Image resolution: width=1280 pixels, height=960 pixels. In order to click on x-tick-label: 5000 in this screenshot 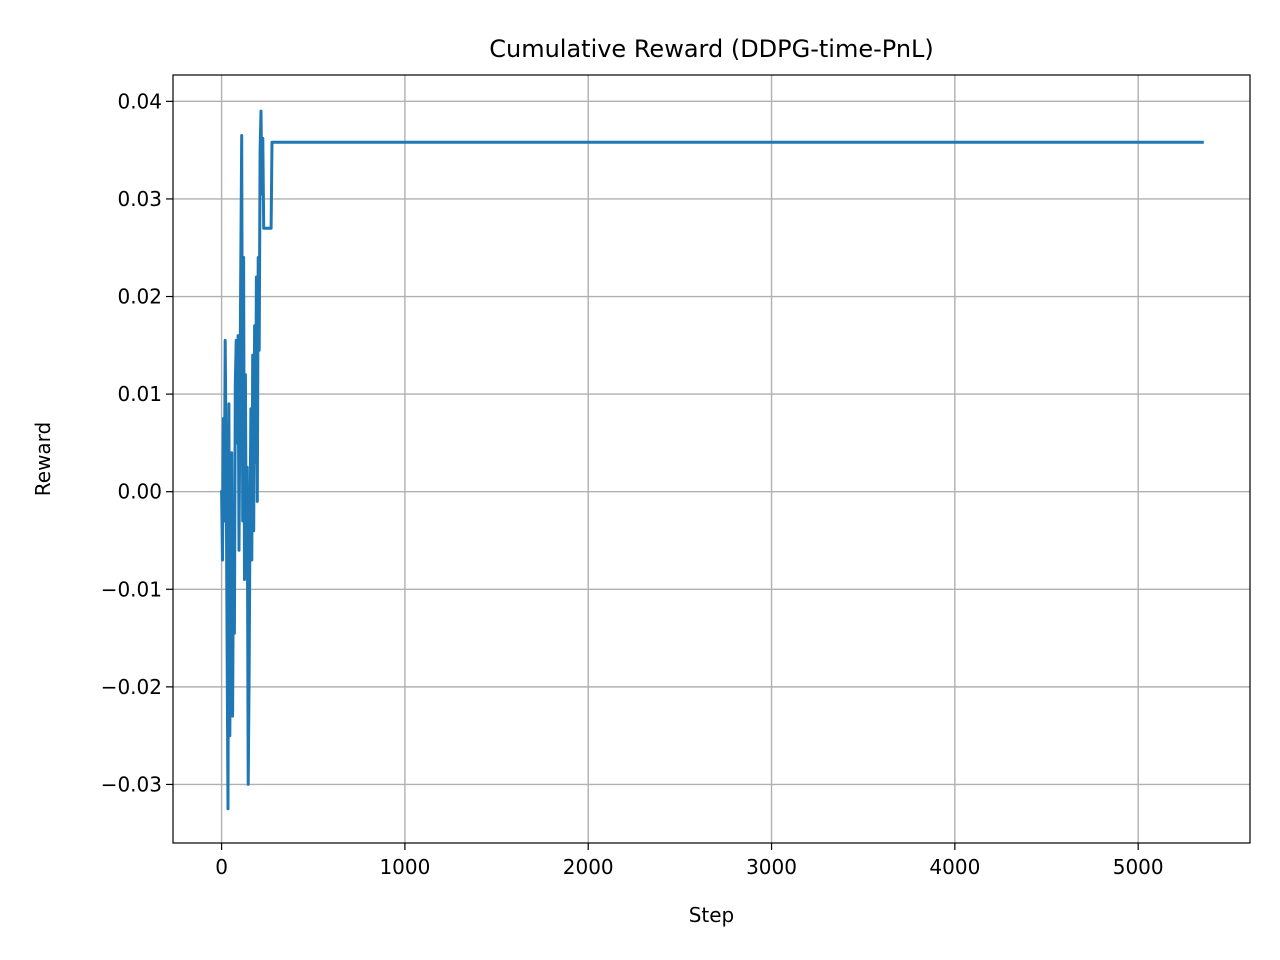, I will do `click(1138, 867)`.